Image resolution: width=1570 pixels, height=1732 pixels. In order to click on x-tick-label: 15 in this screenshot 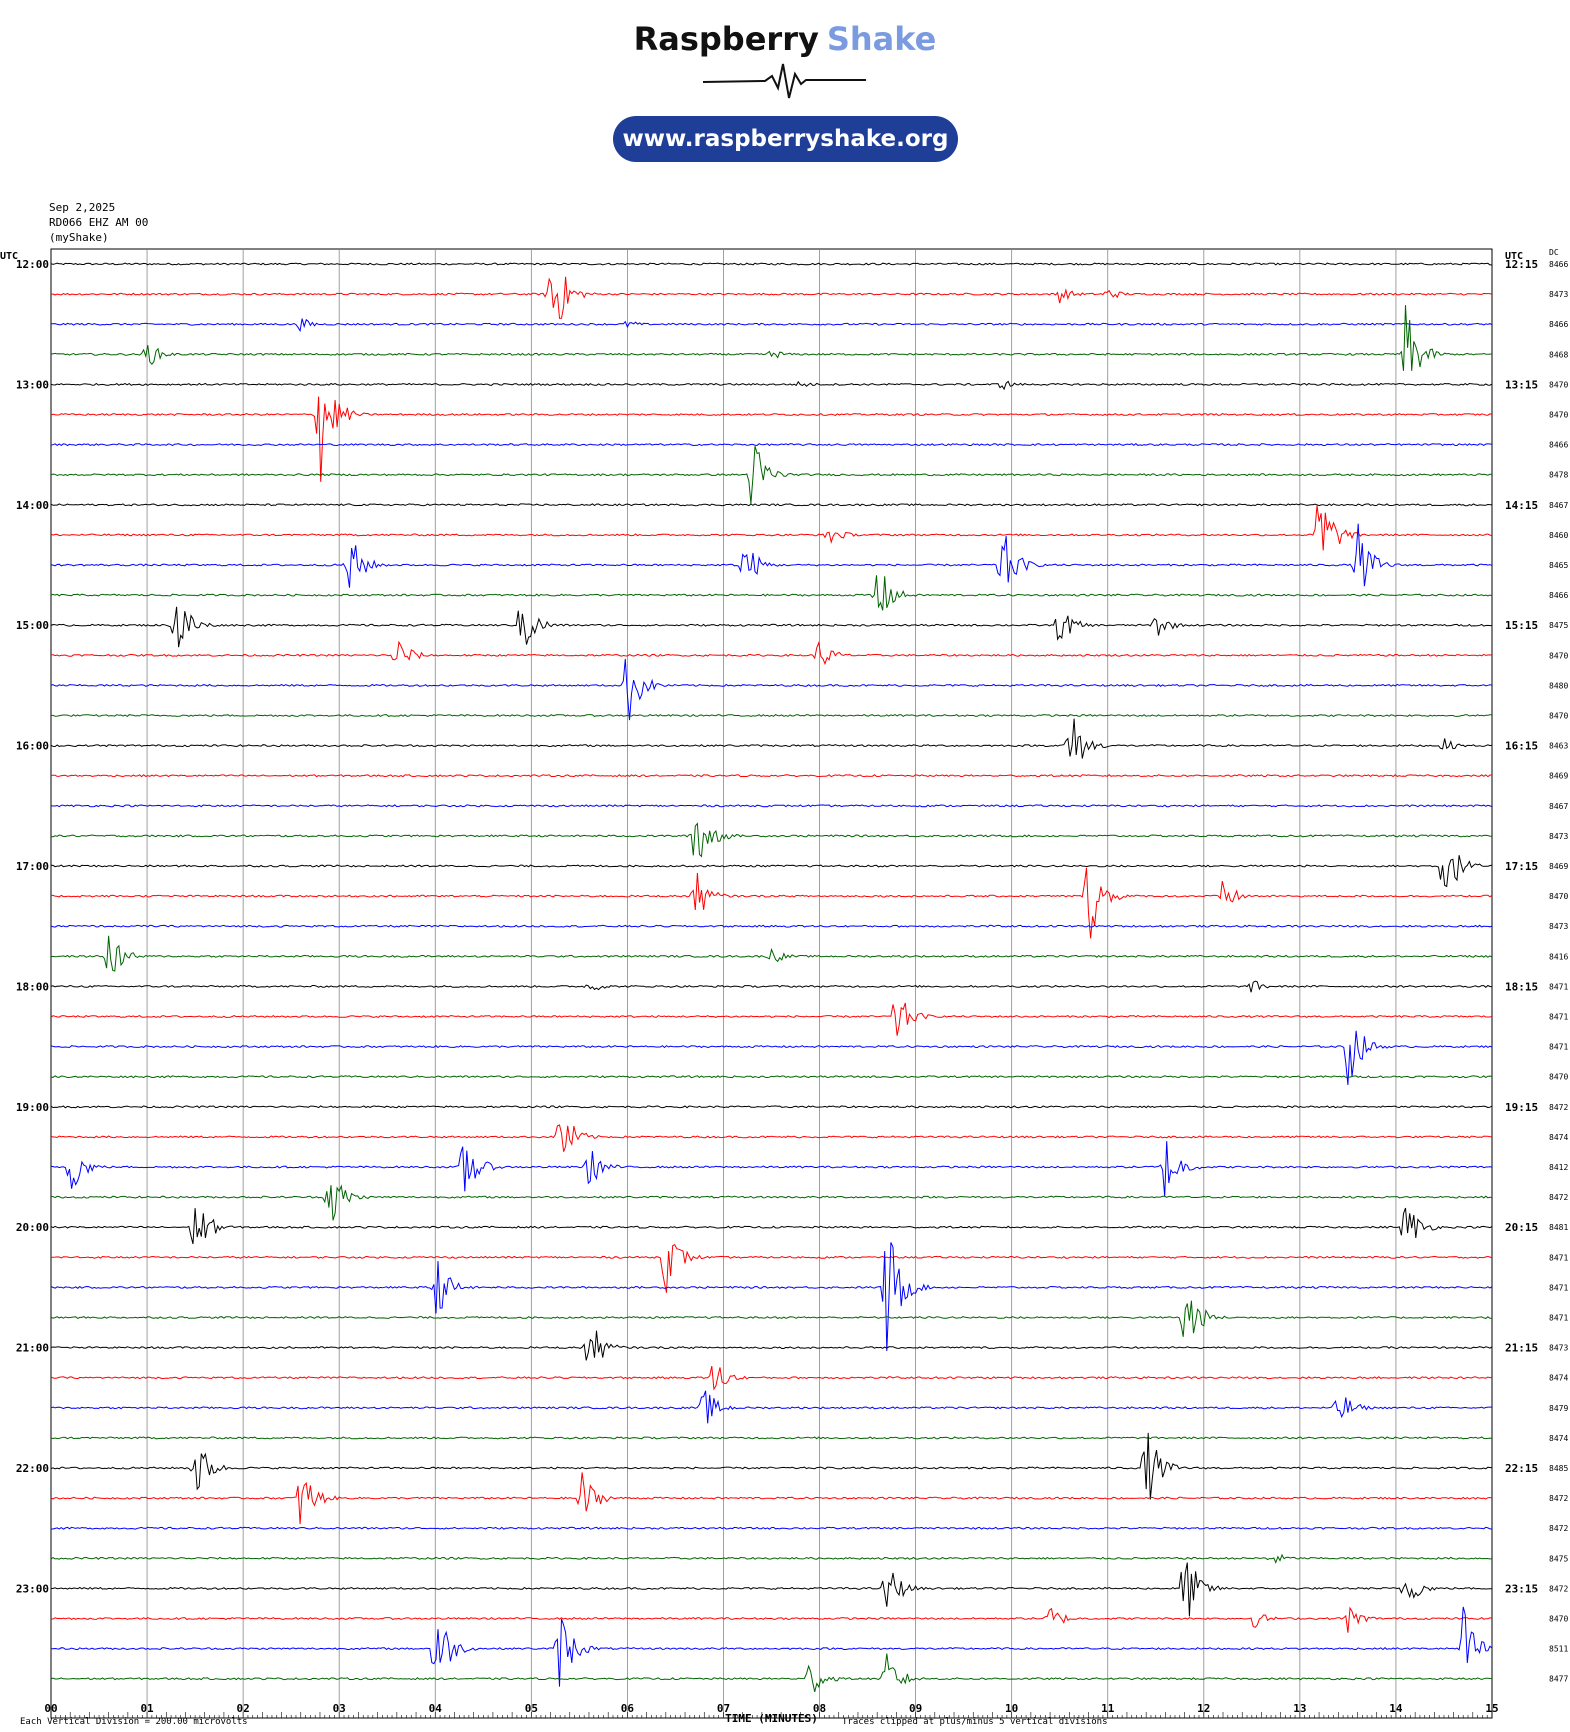, I will do `click(1491, 1708)`.